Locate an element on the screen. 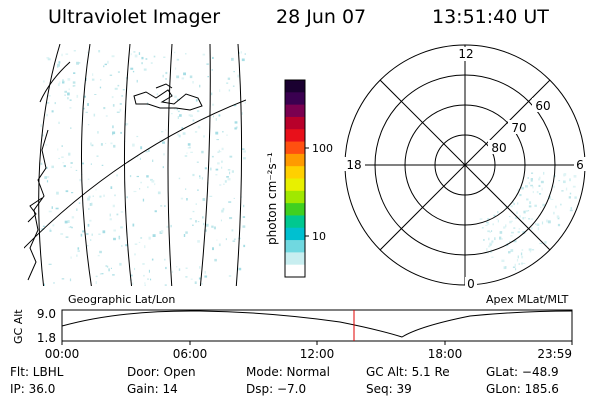 This screenshot has width=600, height=400. polar-label: Apex MLat/MLT is located at coordinates (527, 299).